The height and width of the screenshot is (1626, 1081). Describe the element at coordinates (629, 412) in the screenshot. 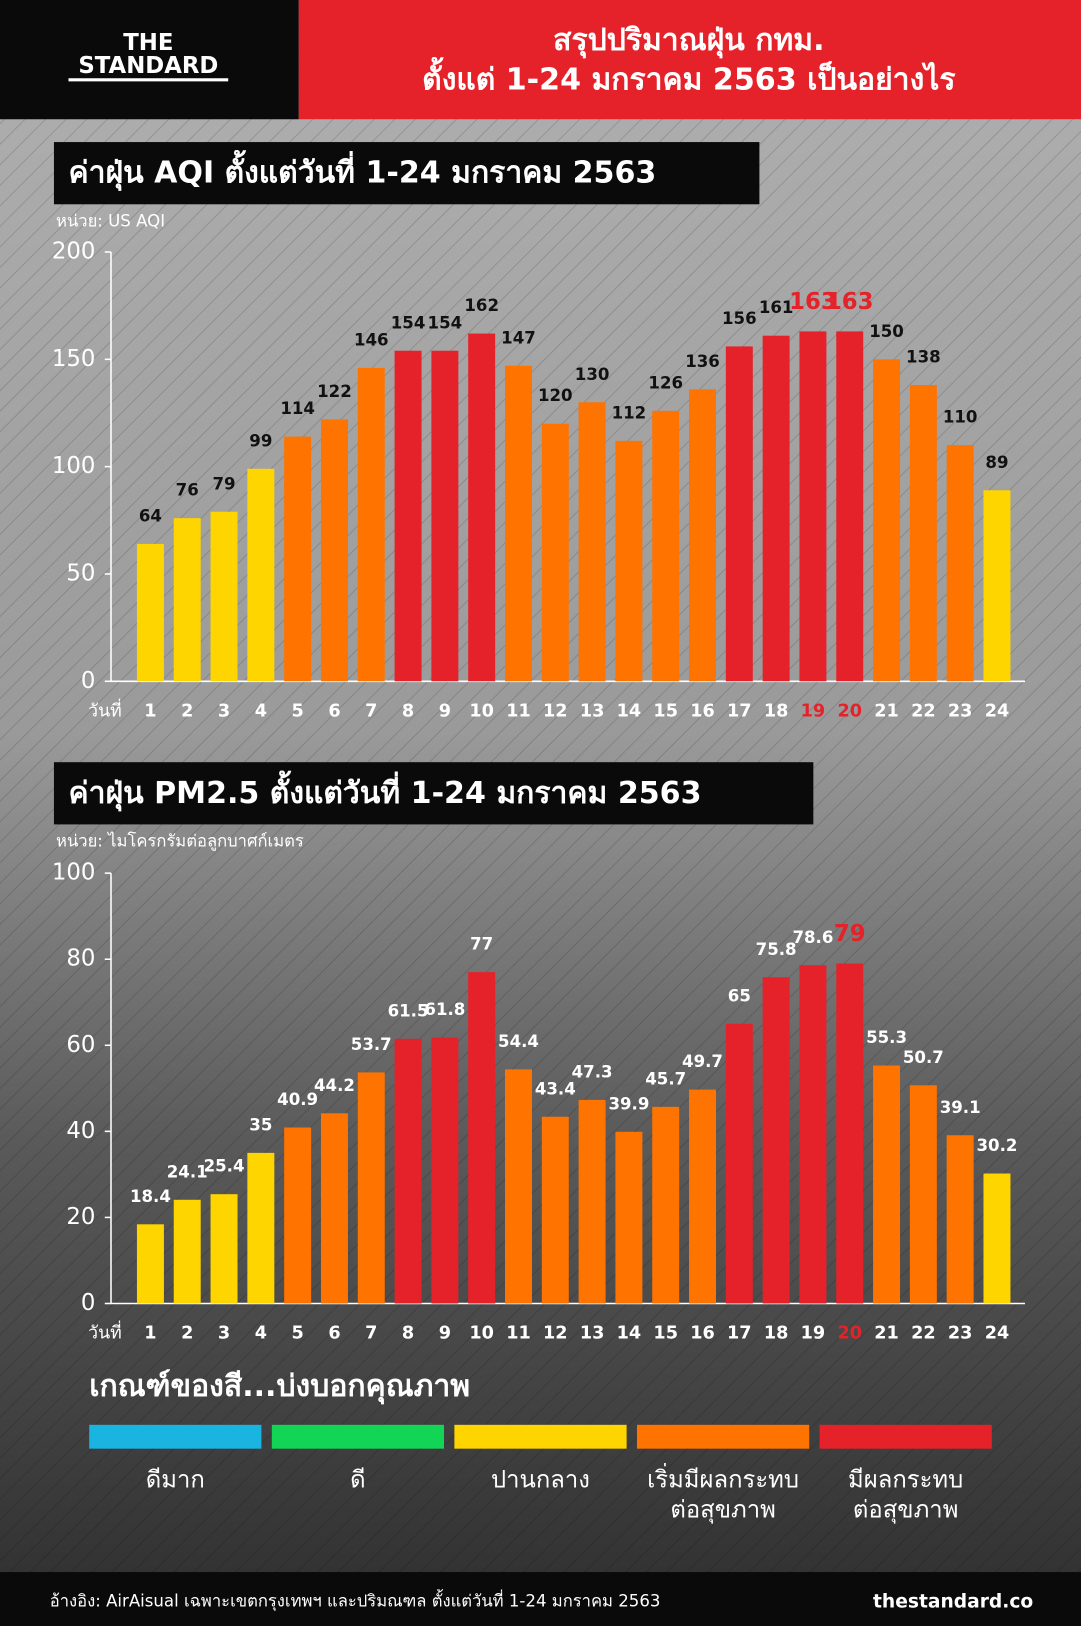

I see `value-label: 112` at that location.